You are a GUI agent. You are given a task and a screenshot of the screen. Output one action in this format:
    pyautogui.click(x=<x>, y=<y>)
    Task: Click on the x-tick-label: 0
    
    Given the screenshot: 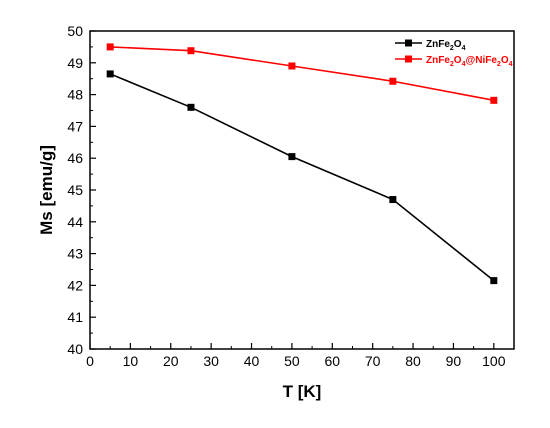 What is the action you would take?
    pyautogui.click(x=90, y=361)
    